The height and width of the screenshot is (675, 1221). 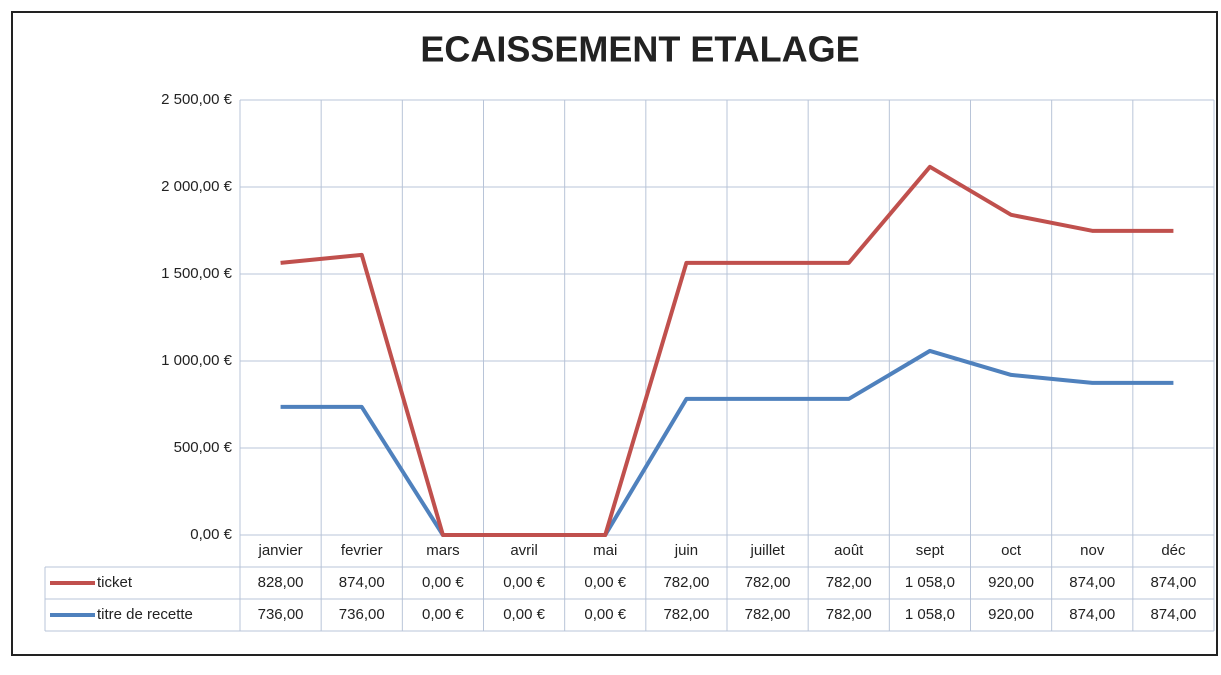 I want to click on x-tick-label: janvier, so click(x=279, y=550).